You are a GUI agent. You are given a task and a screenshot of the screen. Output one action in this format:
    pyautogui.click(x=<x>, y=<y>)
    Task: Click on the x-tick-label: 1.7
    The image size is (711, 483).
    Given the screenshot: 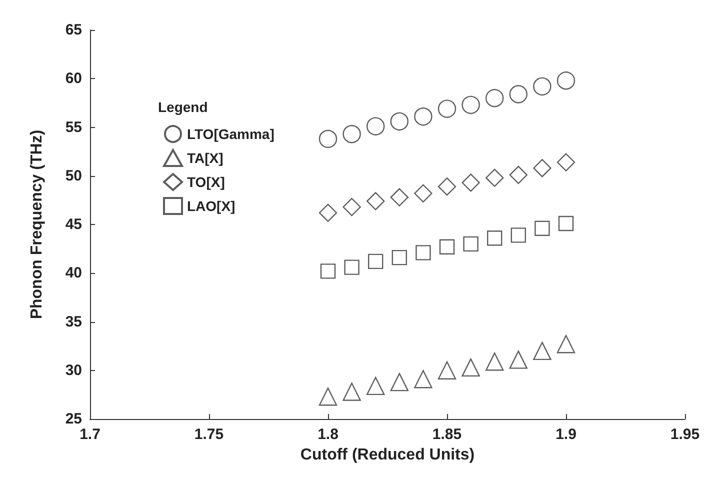 What is the action you would take?
    pyautogui.click(x=90, y=434)
    